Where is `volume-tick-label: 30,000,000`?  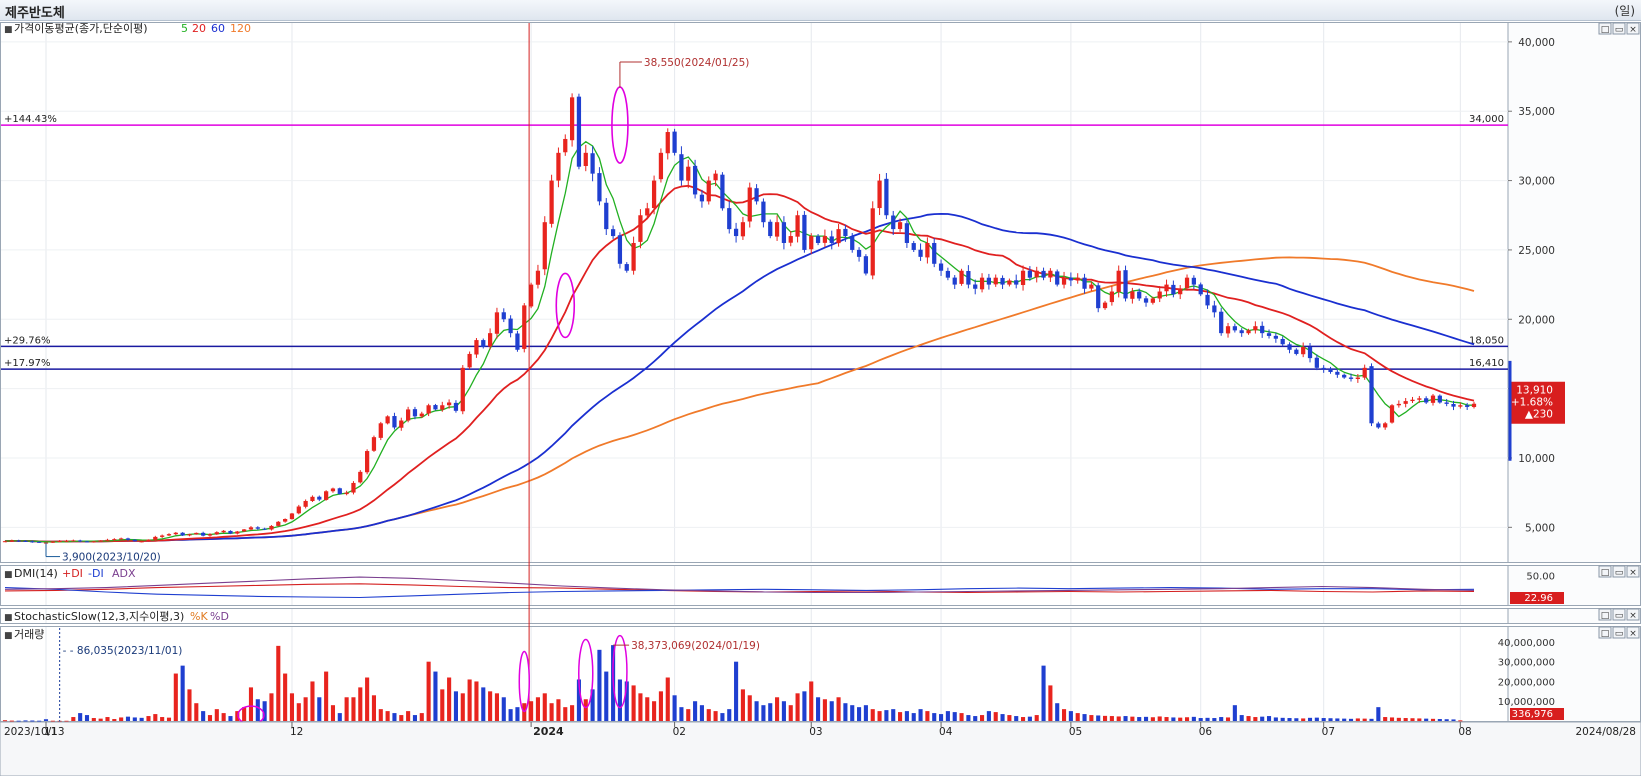
volume-tick-label: 30,000,000 is located at coordinates (1526, 663).